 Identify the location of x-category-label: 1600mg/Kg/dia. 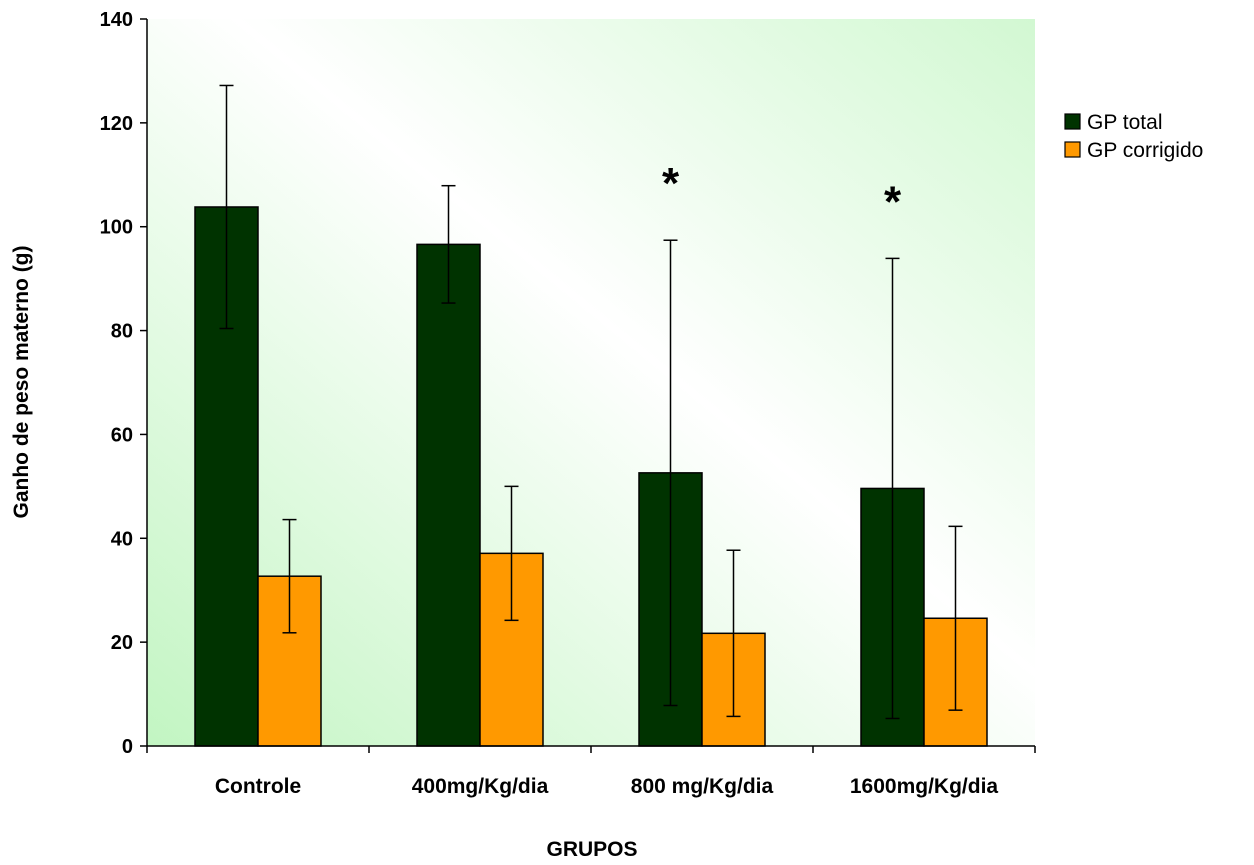
(924, 786).